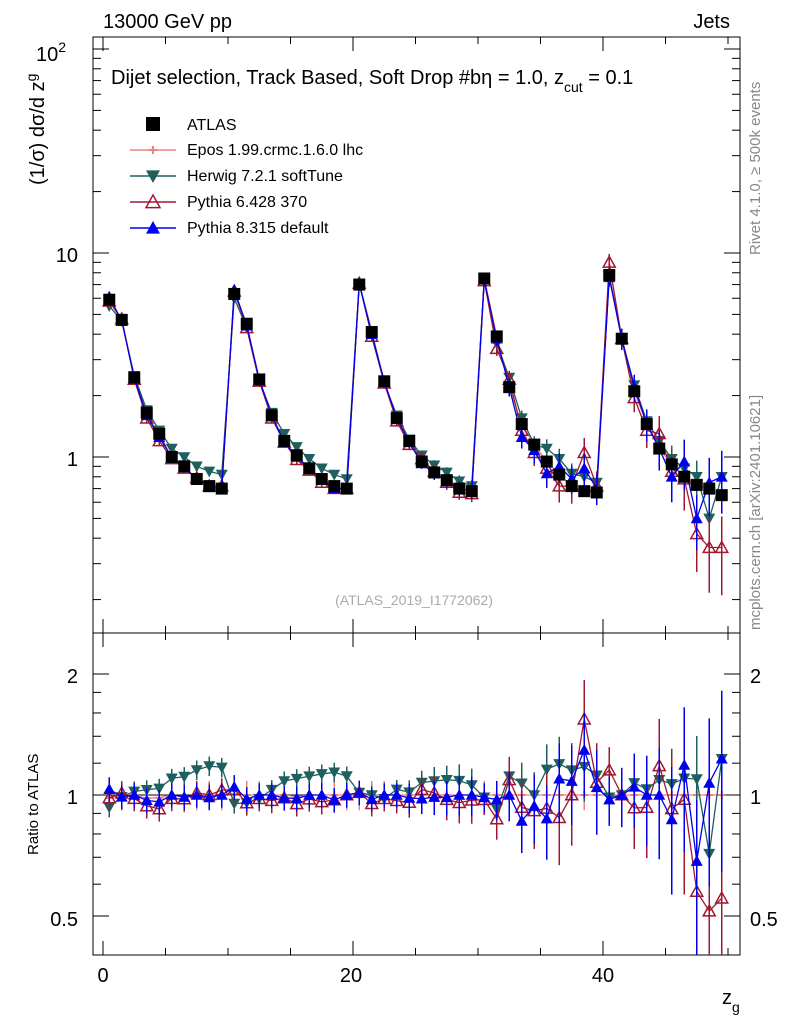 The height and width of the screenshot is (1024, 786). What do you see at coordinates (414, 600) in the screenshot?
I see `analysis-watermark: (ATLAS_2019_I1772062)` at bounding box center [414, 600].